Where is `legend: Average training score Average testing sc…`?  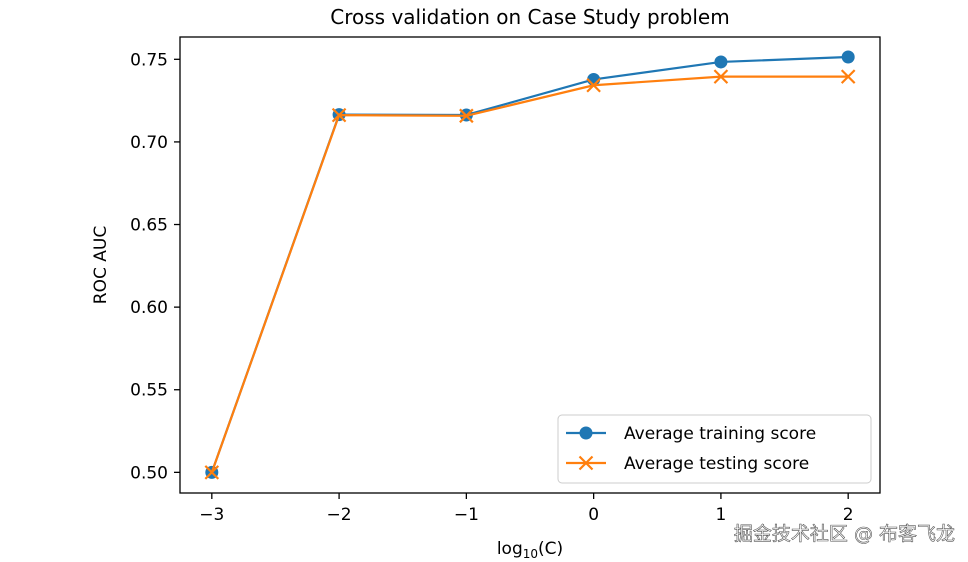
legend: Average training score Average testing sc… is located at coordinates (714, 449).